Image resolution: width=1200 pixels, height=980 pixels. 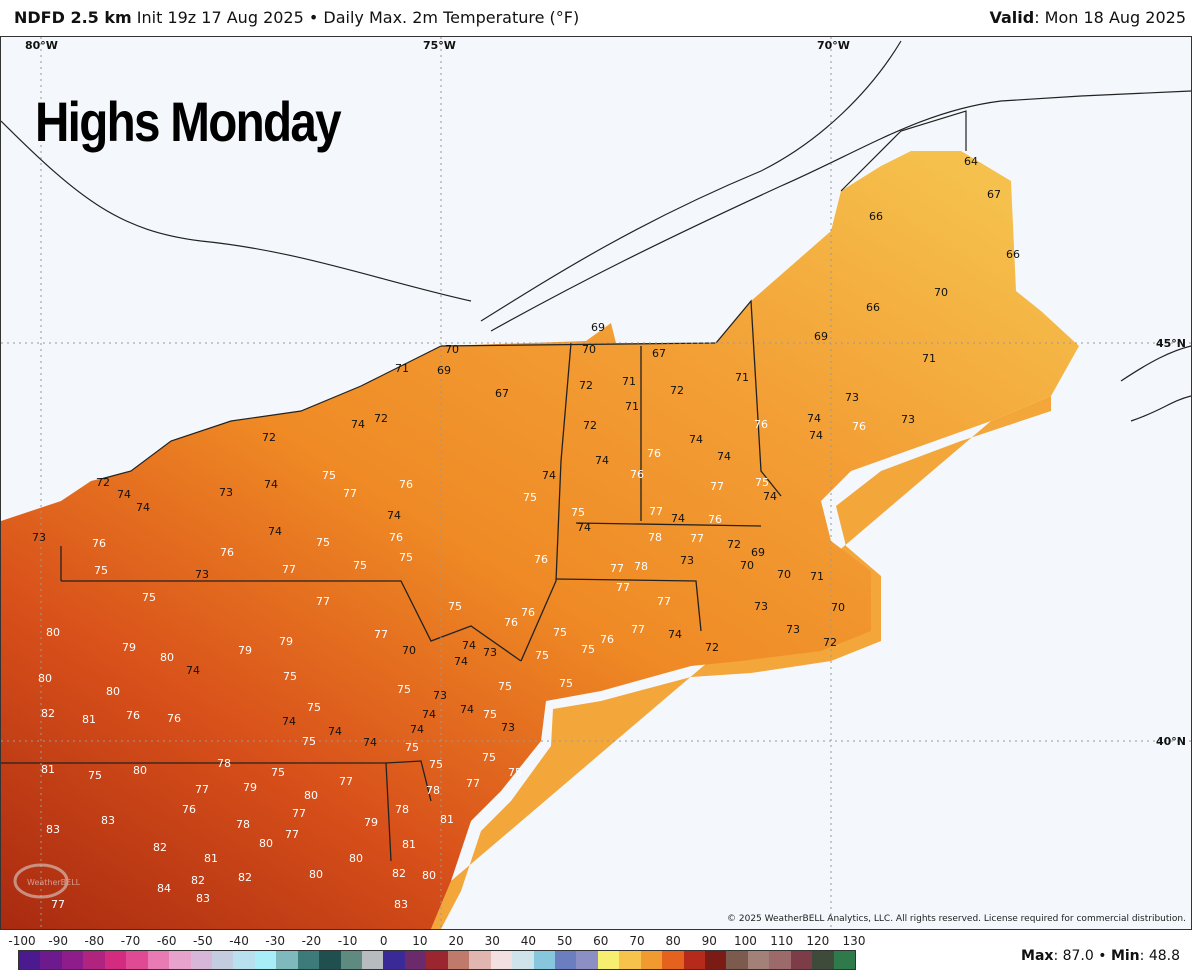 What do you see at coordinates (41, 45) in the screenshot?
I see `lon-label: 80°W` at bounding box center [41, 45].